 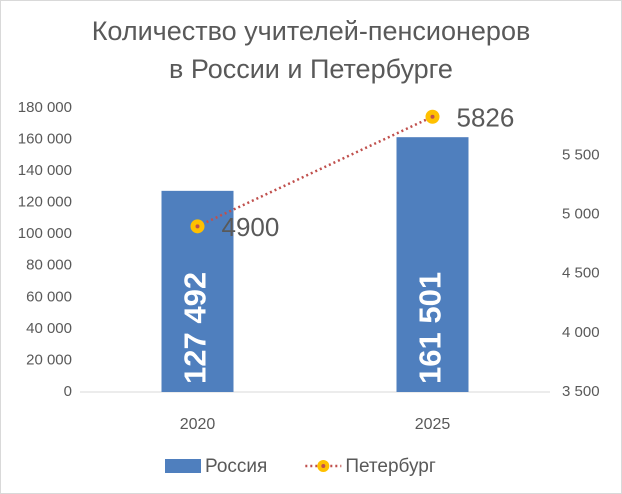 I want to click on y-tick-label: 100 000, so click(x=45, y=233).